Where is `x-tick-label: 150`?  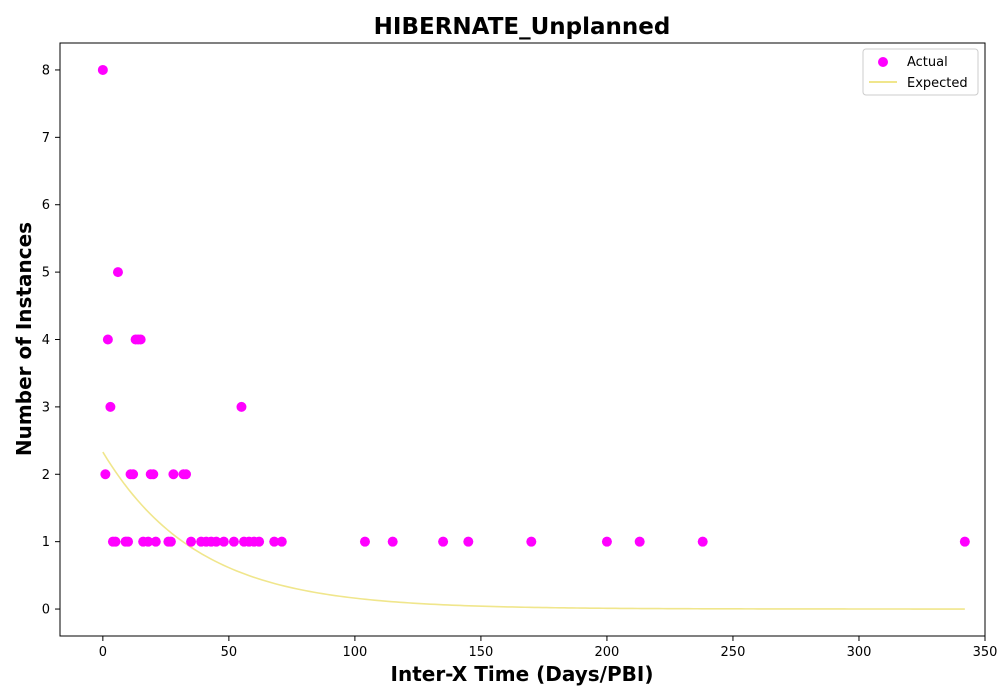
x-tick-label: 150 is located at coordinates (480, 652).